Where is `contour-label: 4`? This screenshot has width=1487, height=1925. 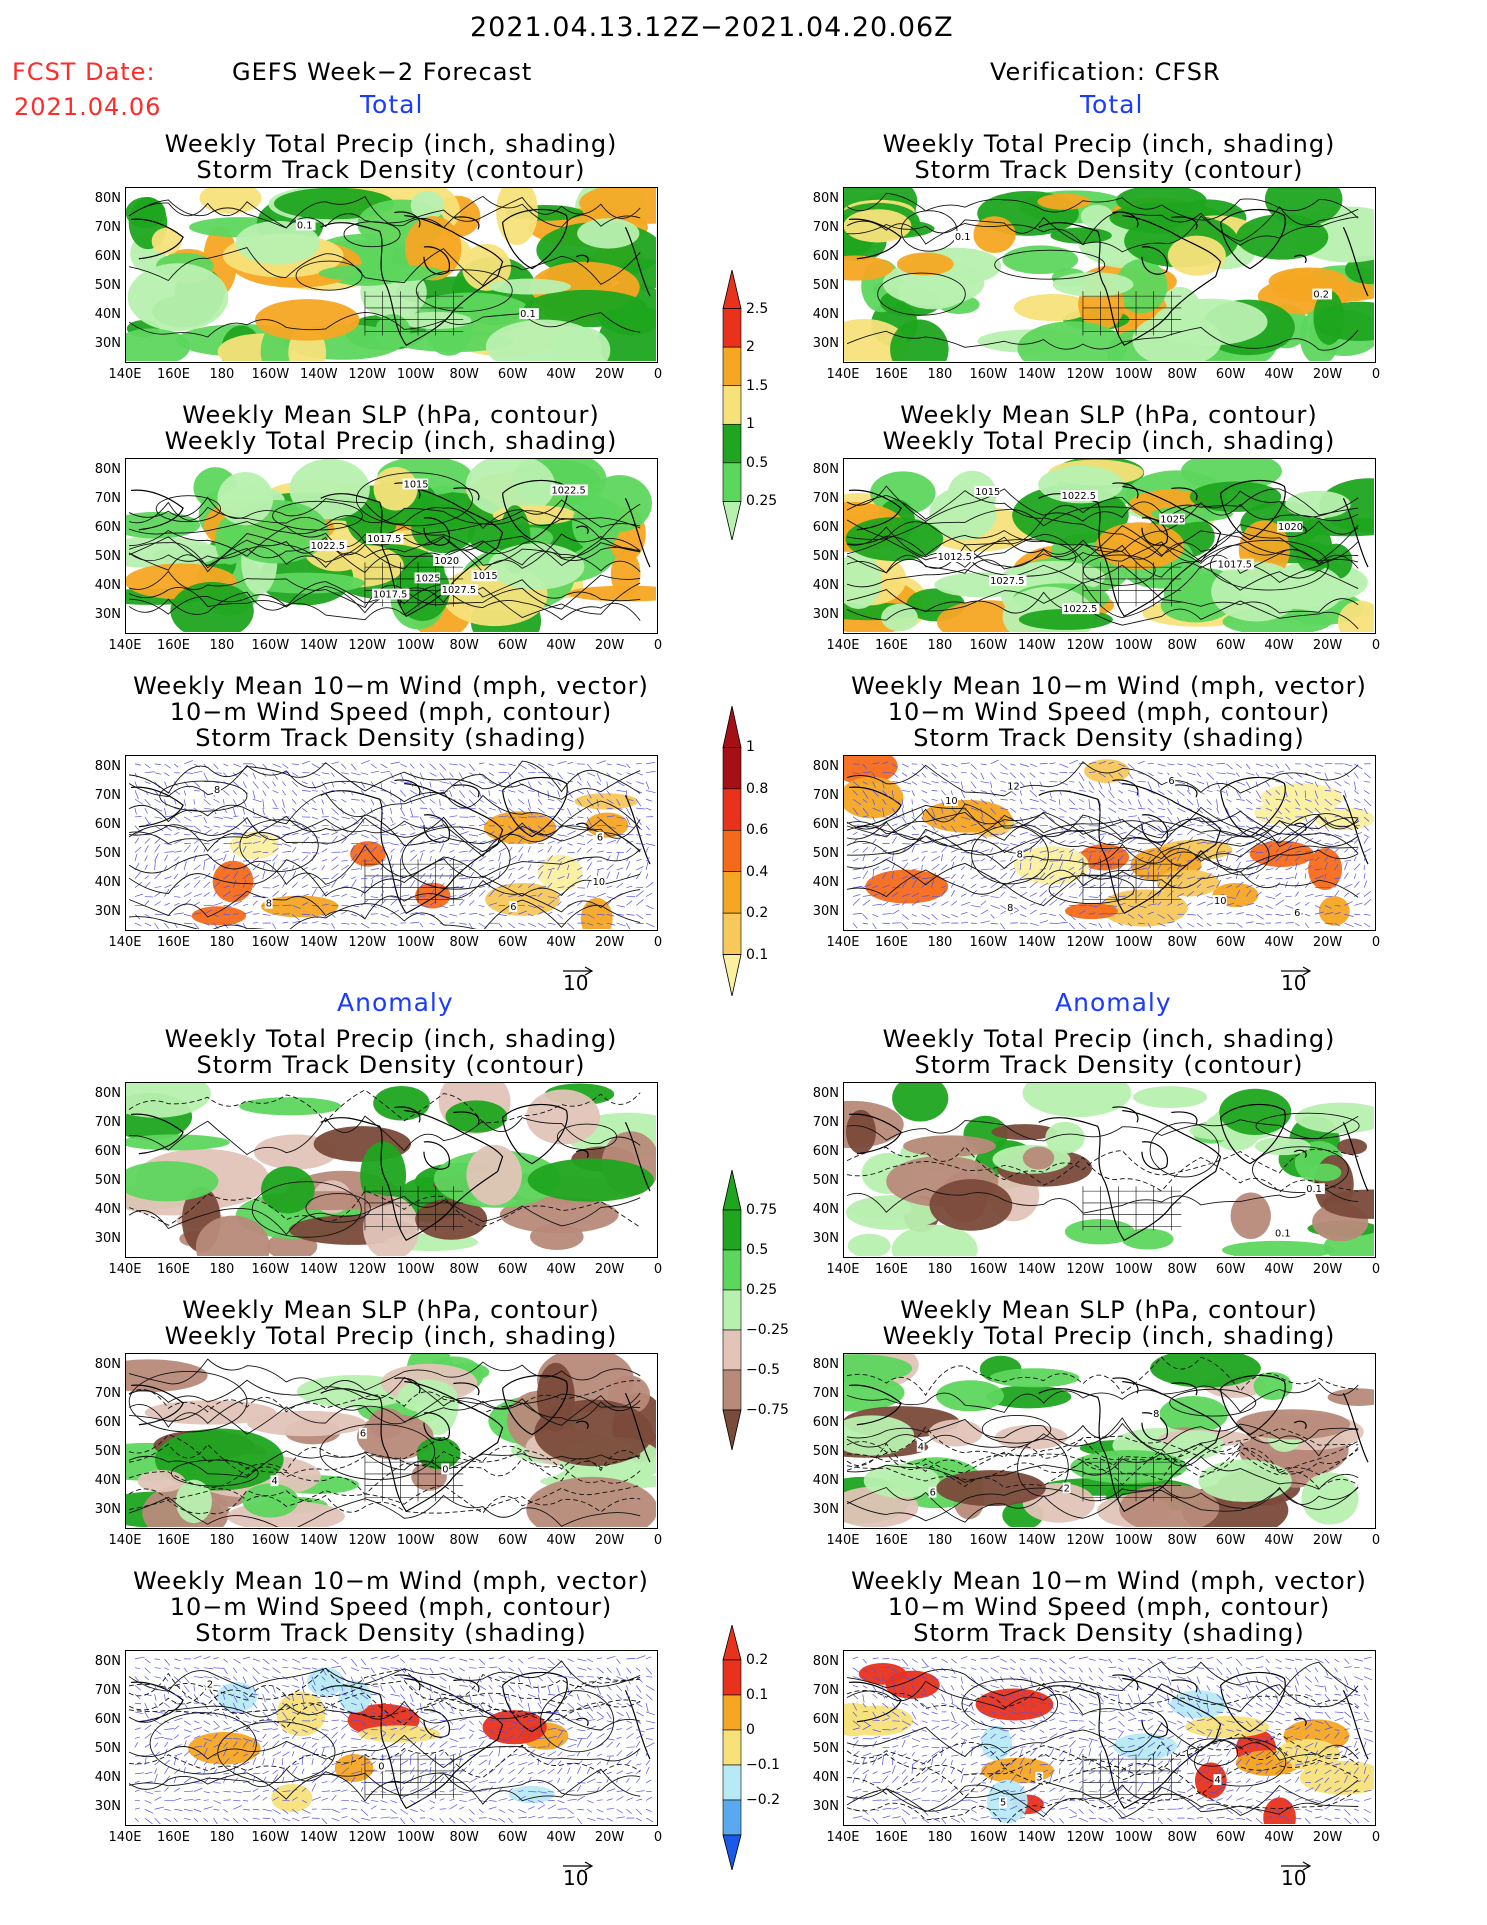
contour-label: 4 is located at coordinates (921, 1447).